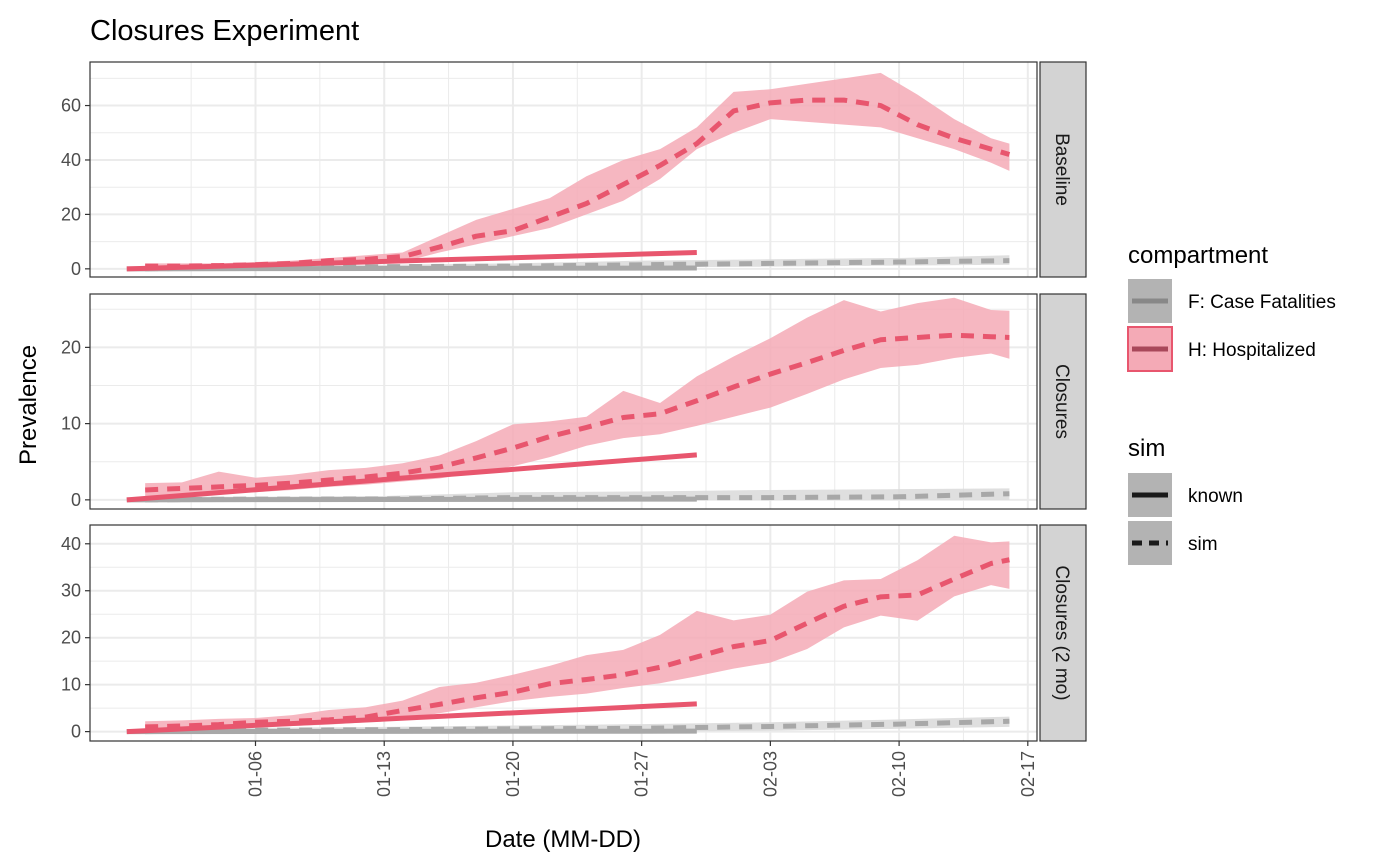  What do you see at coordinates (899, 774) in the screenshot?
I see `x-tick-label: 02-10` at bounding box center [899, 774].